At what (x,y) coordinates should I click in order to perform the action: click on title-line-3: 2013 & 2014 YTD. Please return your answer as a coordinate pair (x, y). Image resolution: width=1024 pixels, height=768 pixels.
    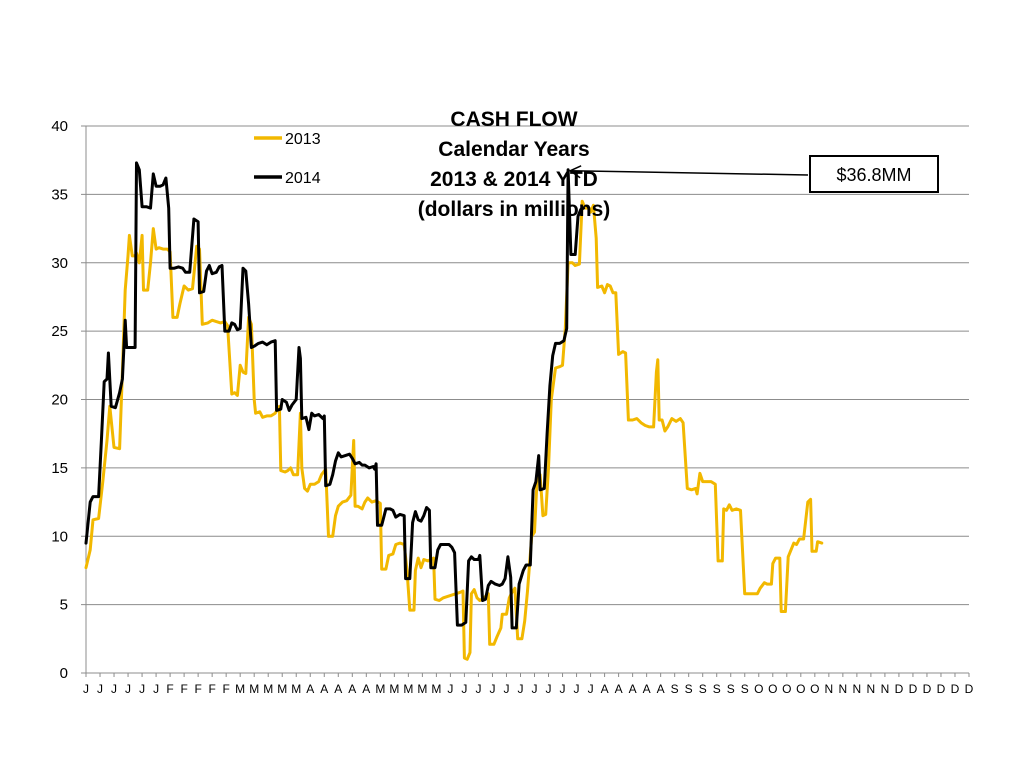
    Looking at the image, I should click on (514, 179).